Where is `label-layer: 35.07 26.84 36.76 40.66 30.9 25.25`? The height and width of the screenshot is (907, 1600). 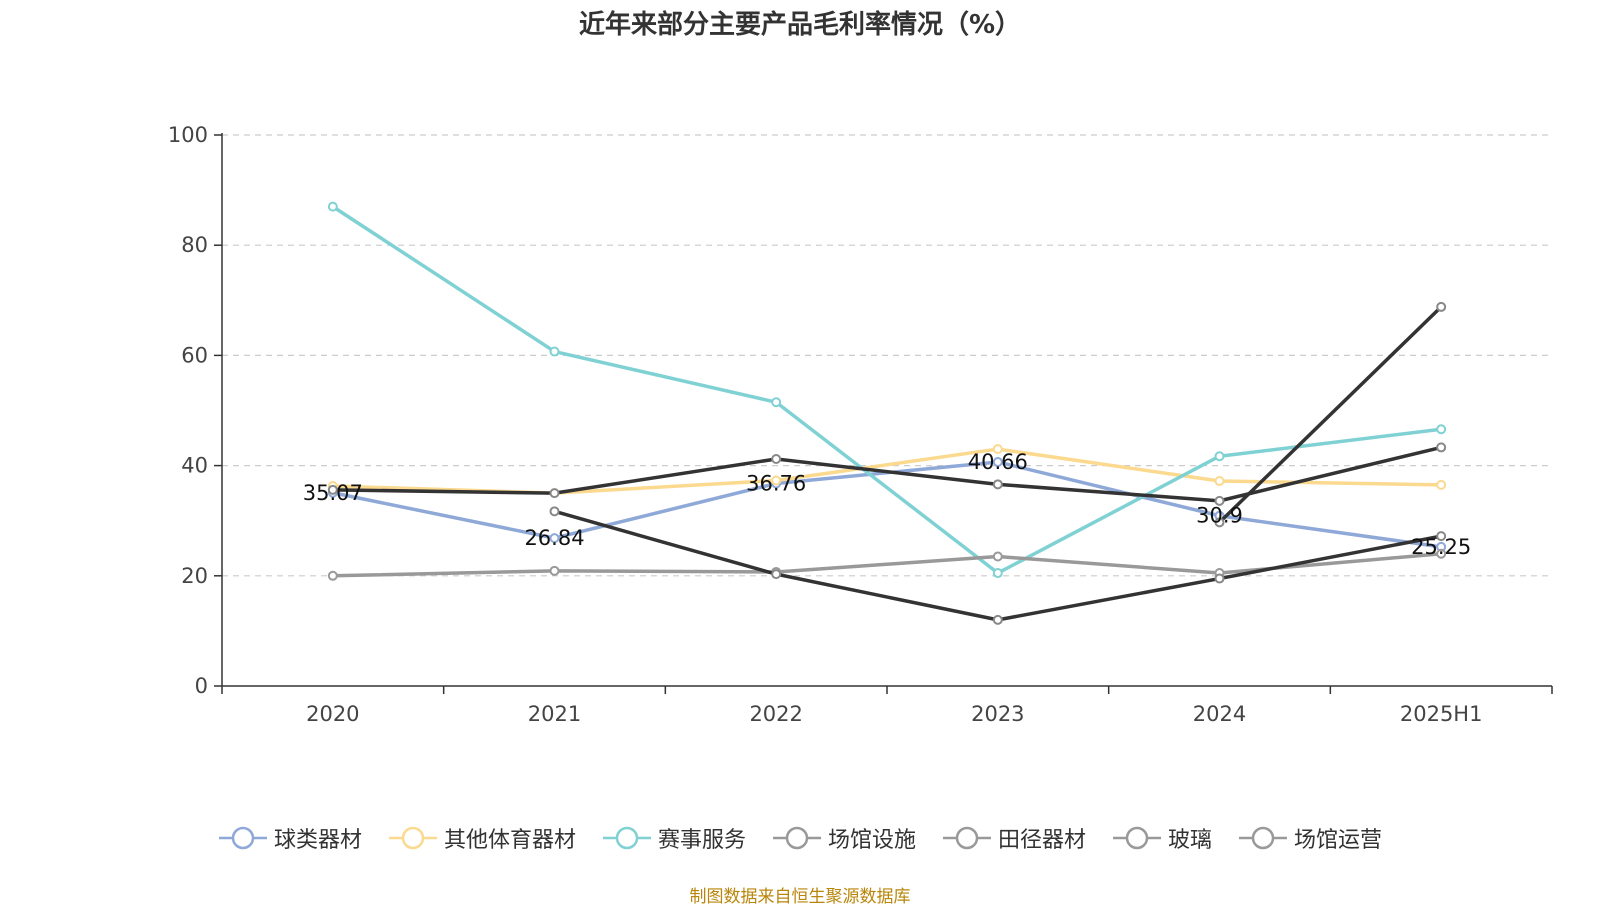
label-layer: 35.07 26.84 36.76 40.66 30.9 25.25 is located at coordinates (887, 504).